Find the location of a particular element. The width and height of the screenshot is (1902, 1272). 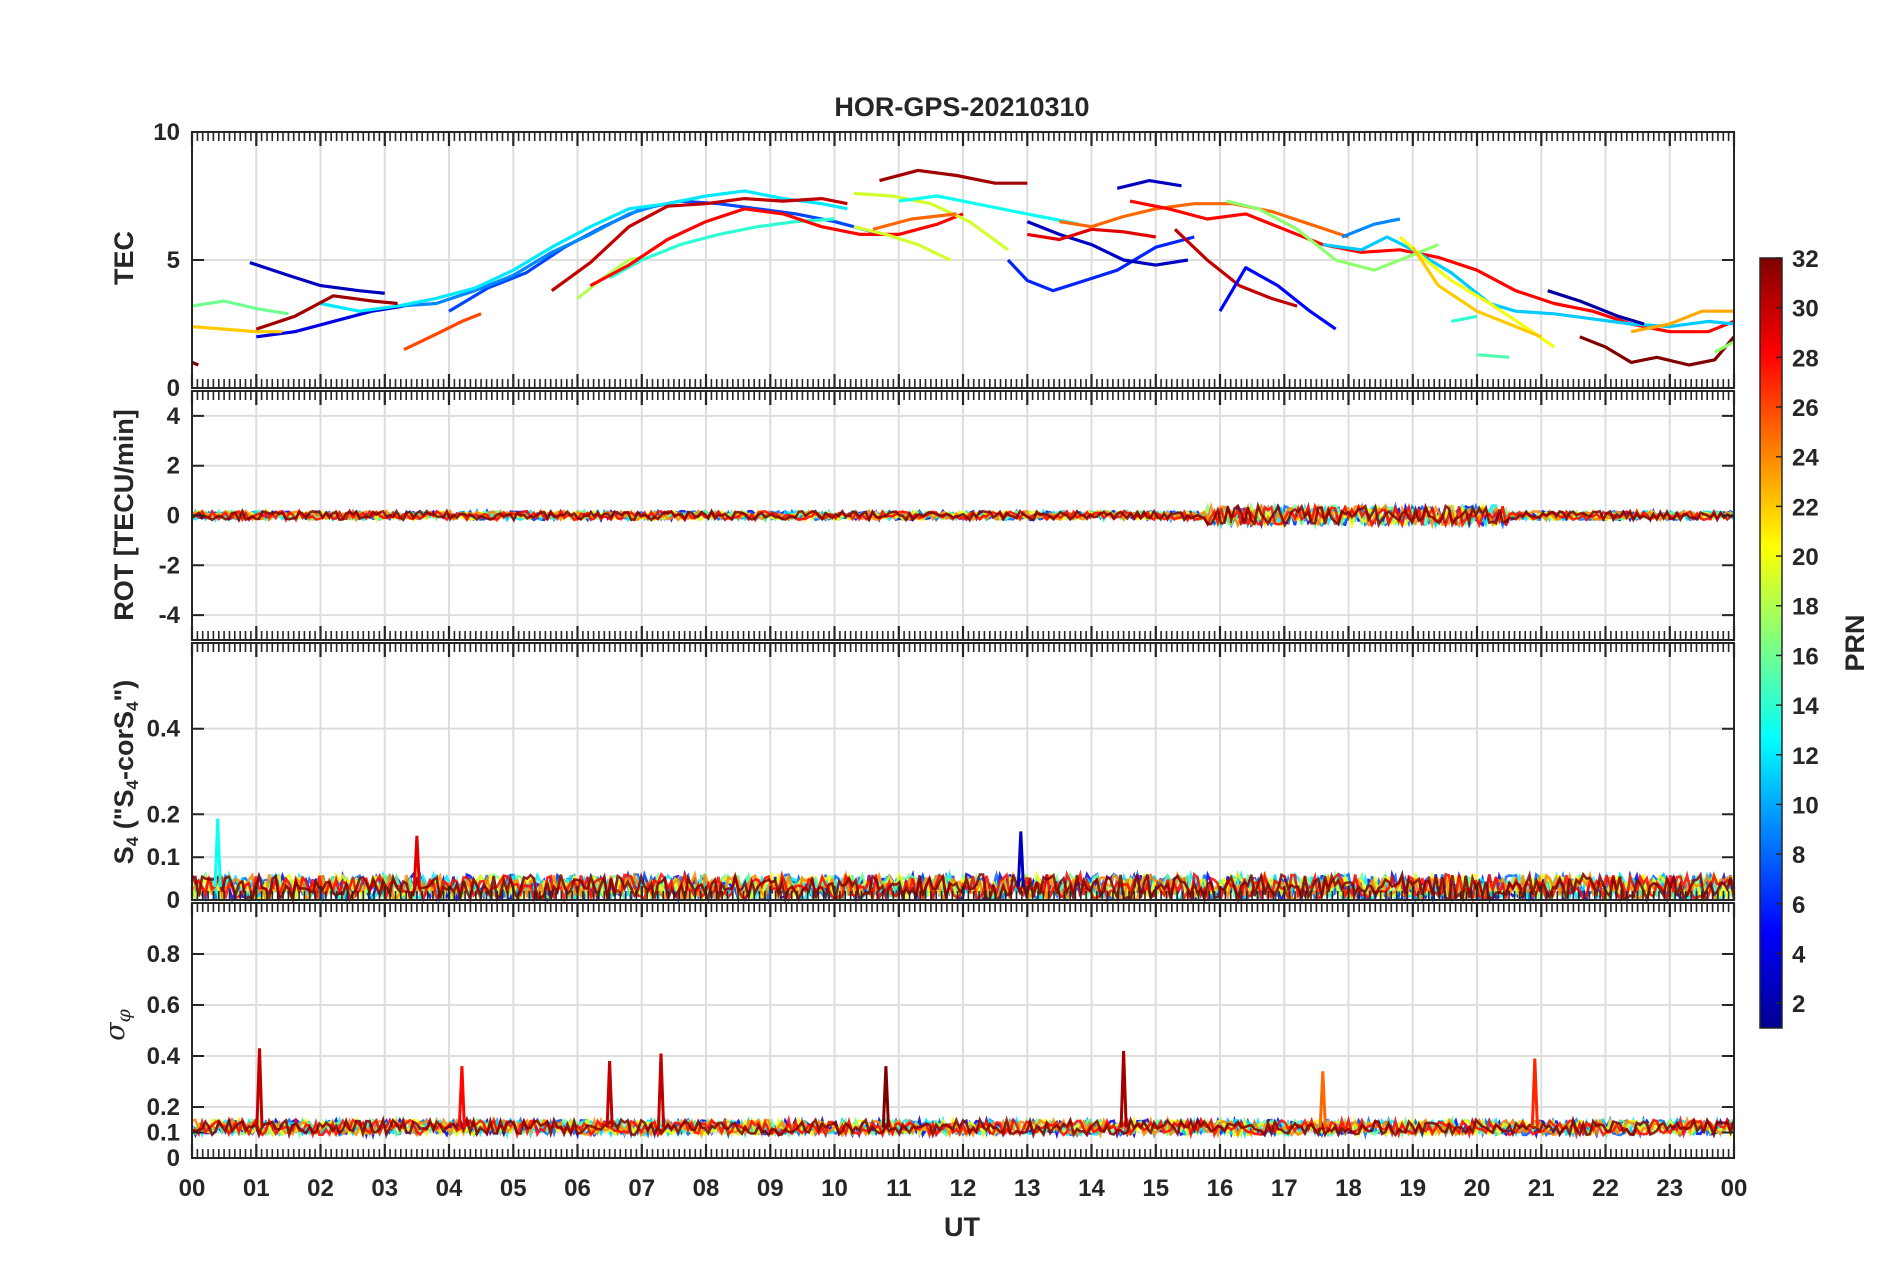

x-tick-label: 21 is located at coordinates (1541, 1188).